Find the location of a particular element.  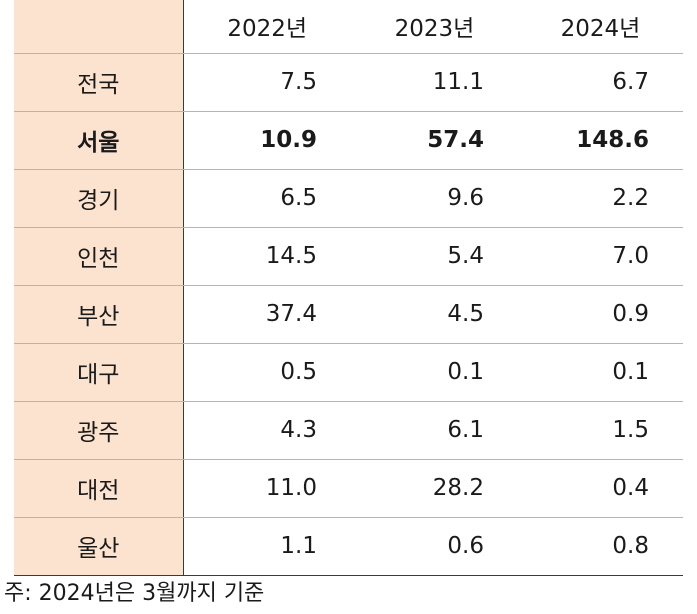

header-row: 2022년 2023년 2024년 is located at coordinates (348, 27).